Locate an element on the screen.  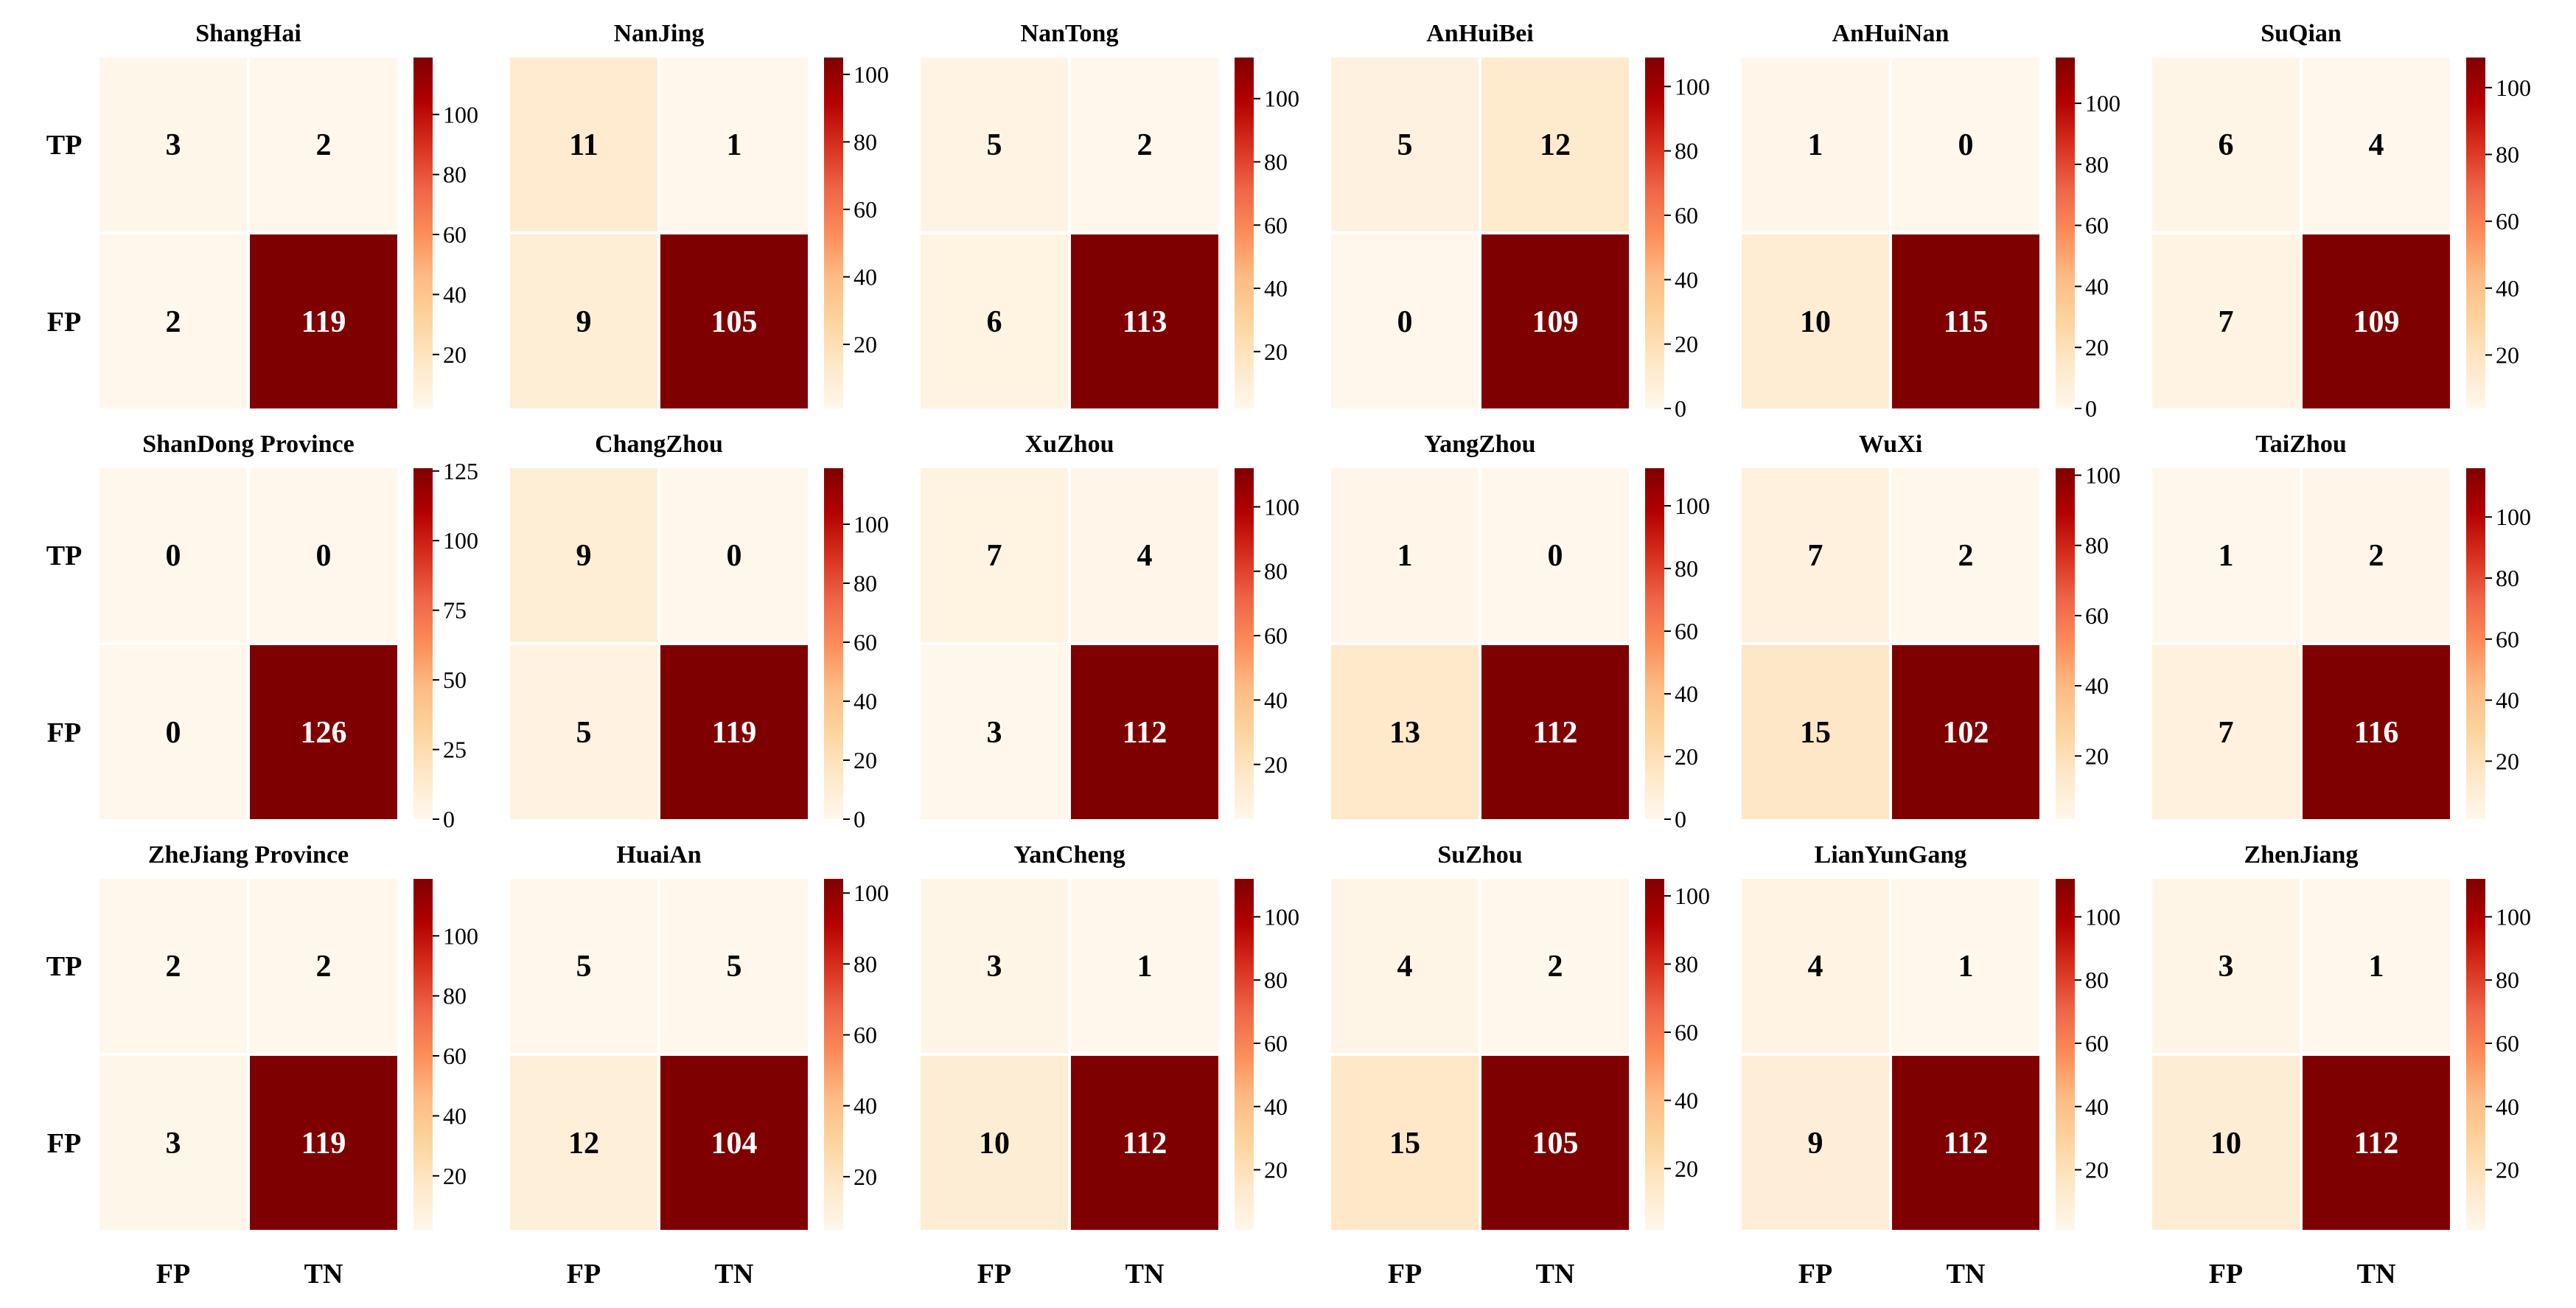
cell-value-label: 1 is located at coordinates (1405, 556).